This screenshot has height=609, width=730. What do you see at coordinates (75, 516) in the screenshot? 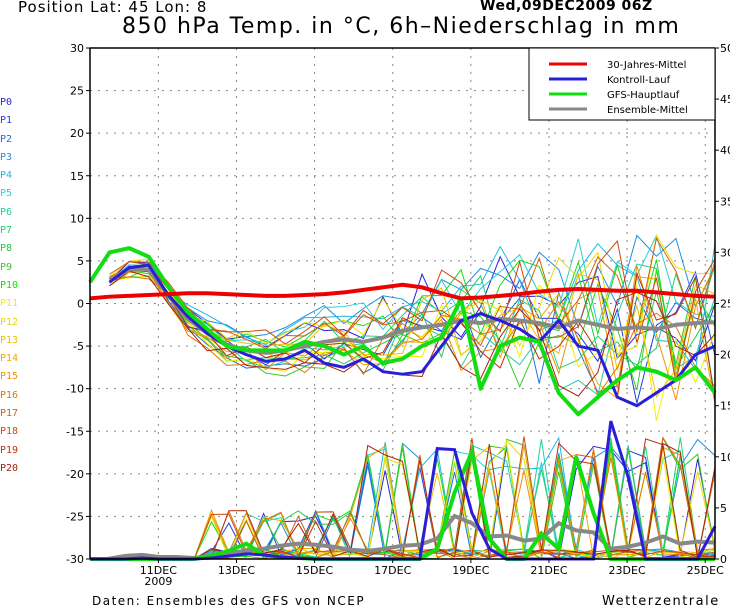
I see `y-tick-label-left: -25` at bounding box center [75, 516].